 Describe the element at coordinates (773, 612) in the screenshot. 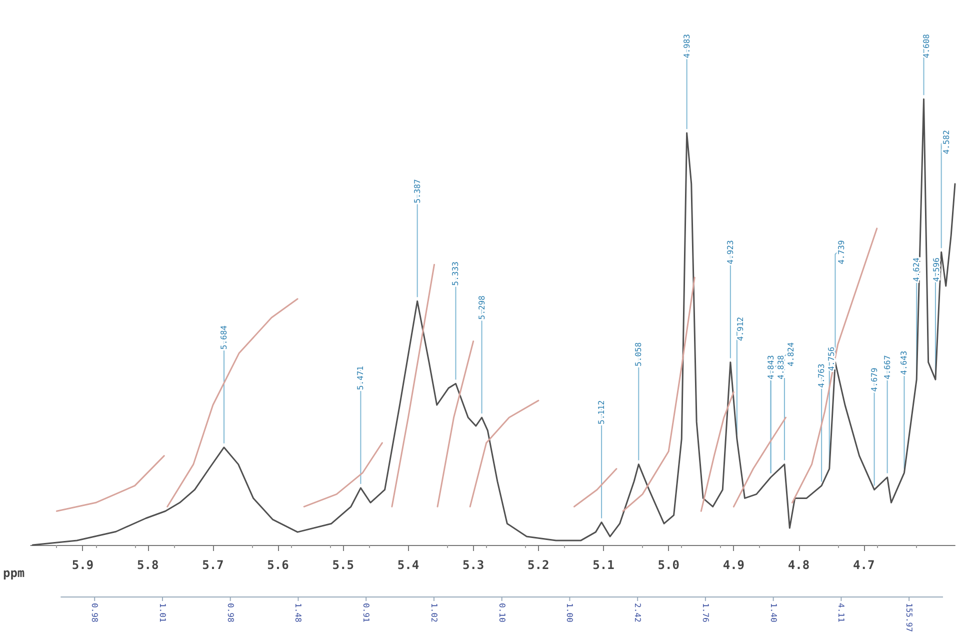

I see `text: 1.40` at that location.